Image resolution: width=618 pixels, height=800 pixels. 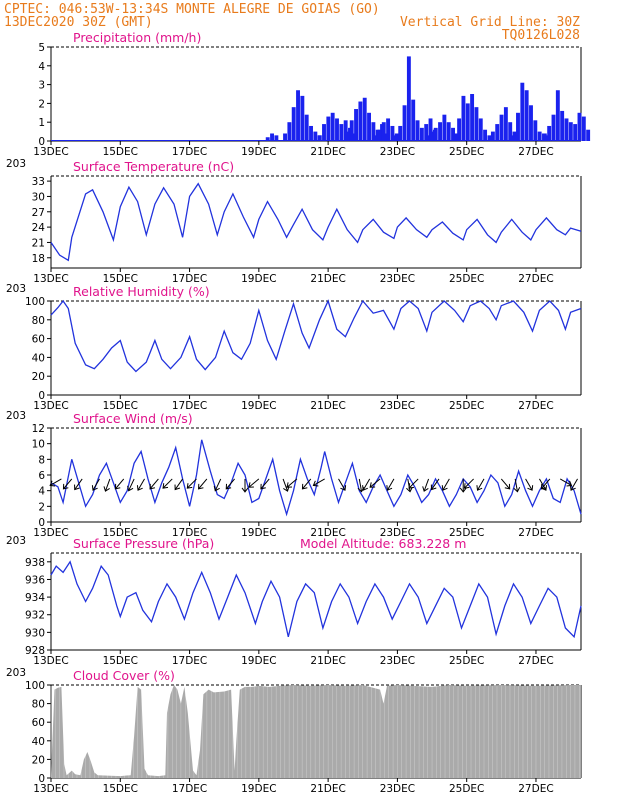 I want to click on x-tick-label: 15DEC, so click(x=120, y=661).